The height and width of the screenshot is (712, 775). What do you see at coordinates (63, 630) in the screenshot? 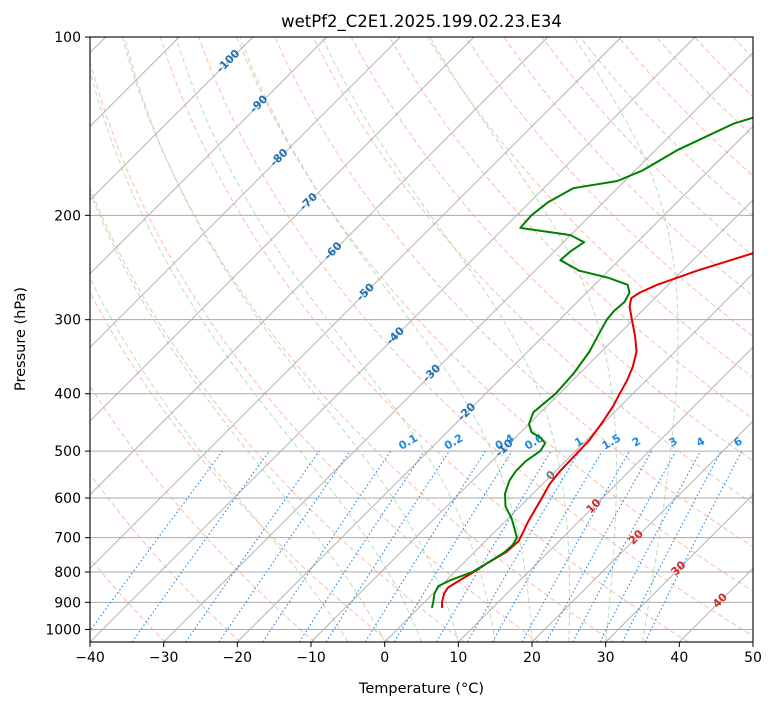
I see `y-tick-label: 1000` at bounding box center [63, 630].